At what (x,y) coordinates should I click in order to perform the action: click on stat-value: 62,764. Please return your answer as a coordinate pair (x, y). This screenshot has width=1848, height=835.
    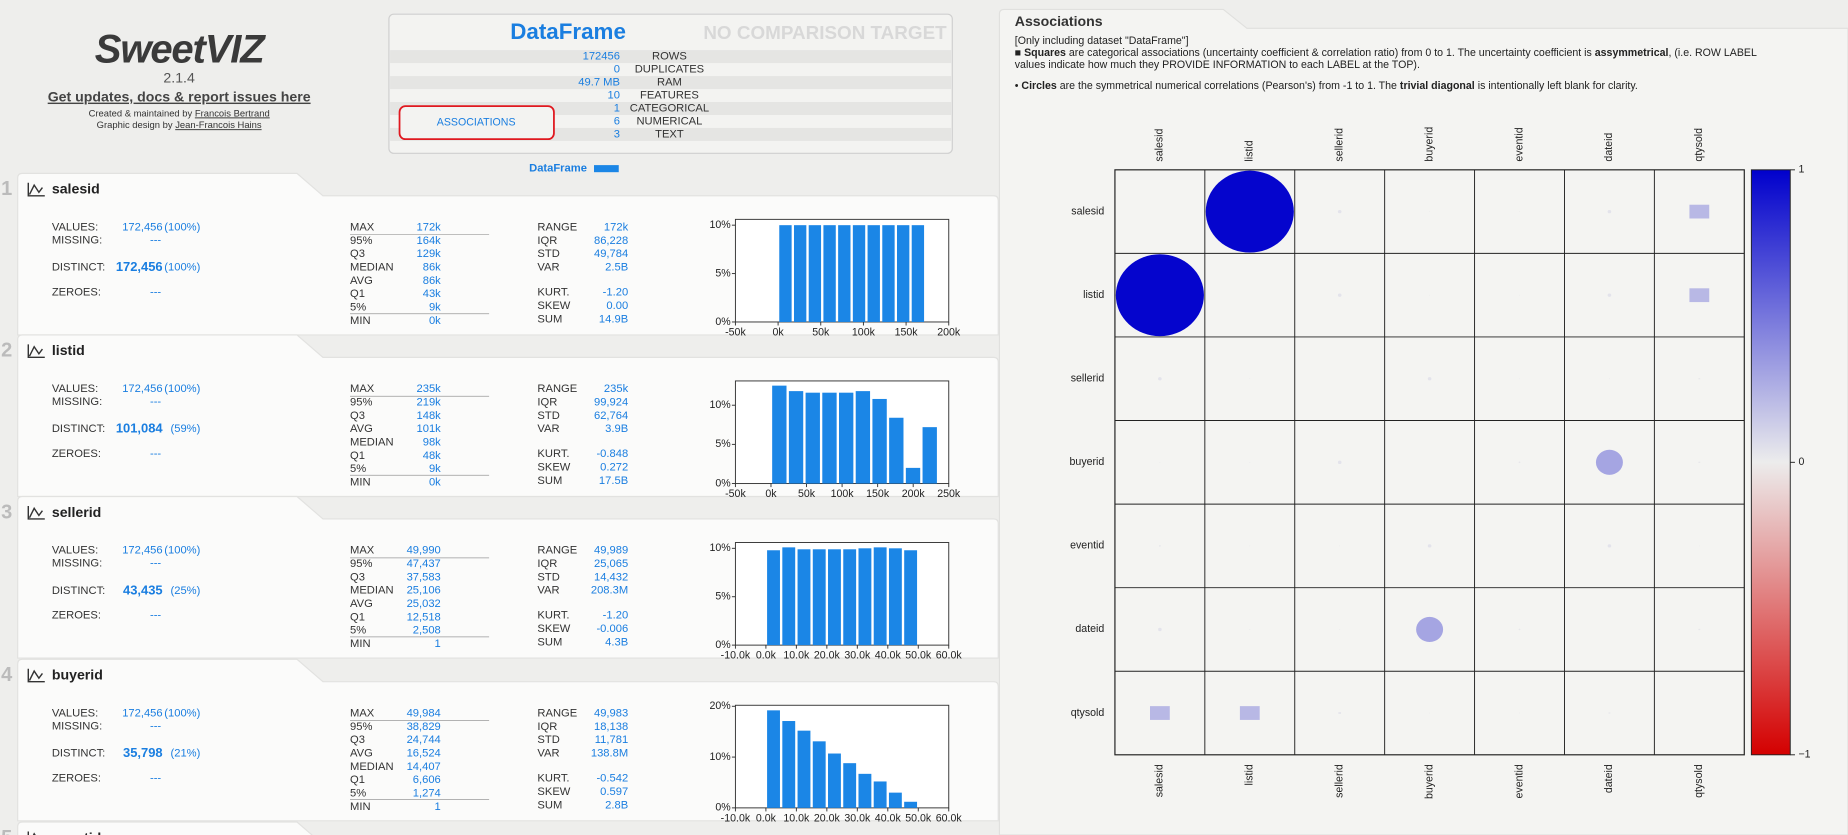
    Looking at the image, I should click on (611, 416).